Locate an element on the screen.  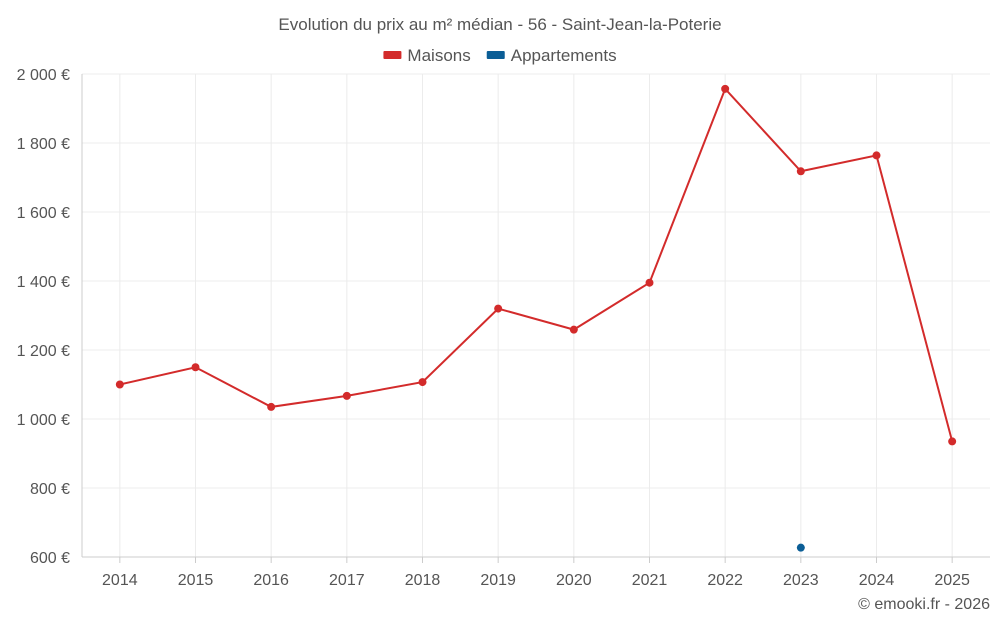
x-tick-label: 2015 is located at coordinates (196, 580).